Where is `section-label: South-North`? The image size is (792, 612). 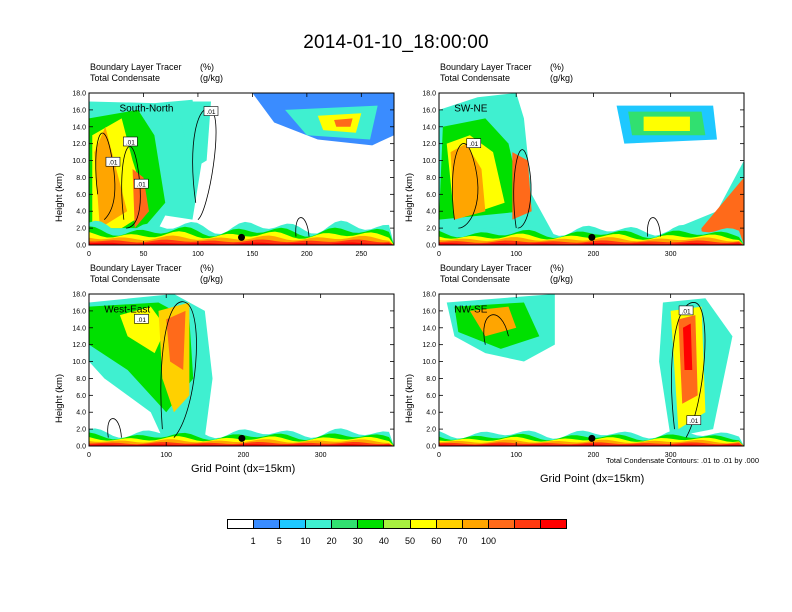
section-label: South-North is located at coordinates (147, 109).